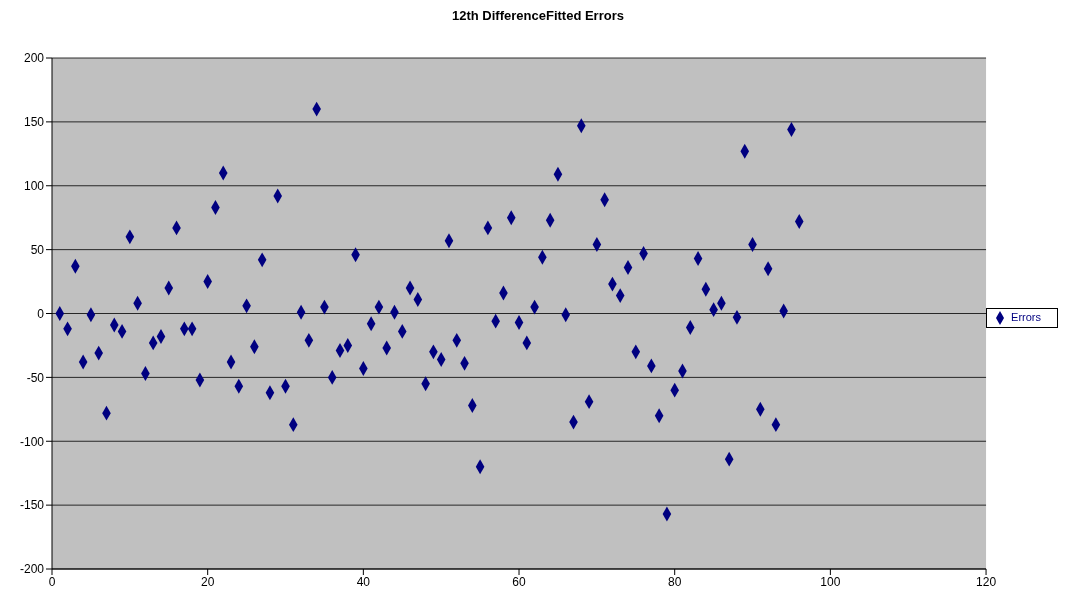  Describe the element at coordinates (830, 581) in the screenshot. I see `x-tick-label: 100` at that location.